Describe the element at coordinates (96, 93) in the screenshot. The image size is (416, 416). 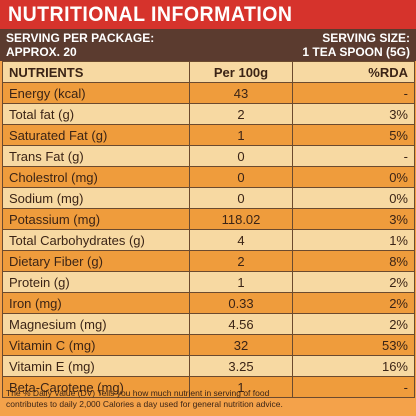
I see `nutrient-name: Energy (kcal)` at that location.